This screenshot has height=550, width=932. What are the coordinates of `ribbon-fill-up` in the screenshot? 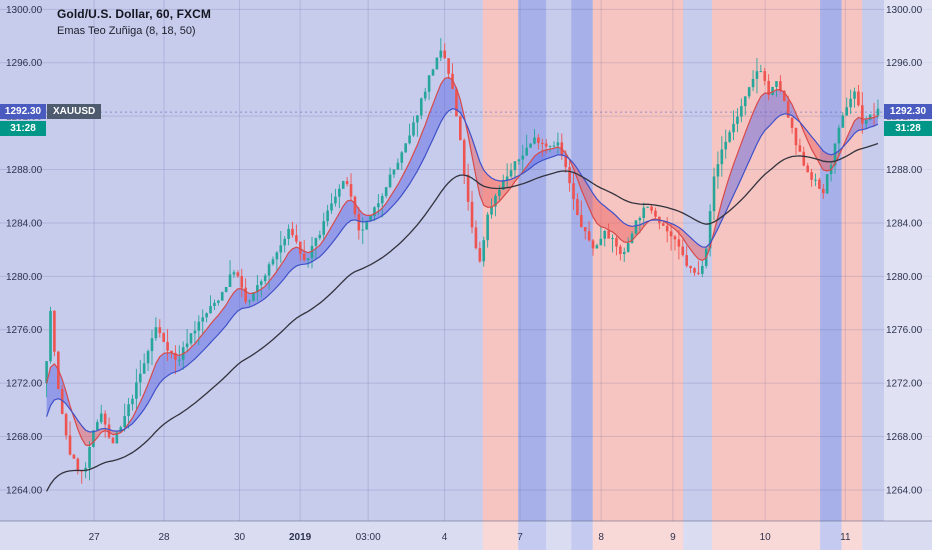 It's located at (544, 161).